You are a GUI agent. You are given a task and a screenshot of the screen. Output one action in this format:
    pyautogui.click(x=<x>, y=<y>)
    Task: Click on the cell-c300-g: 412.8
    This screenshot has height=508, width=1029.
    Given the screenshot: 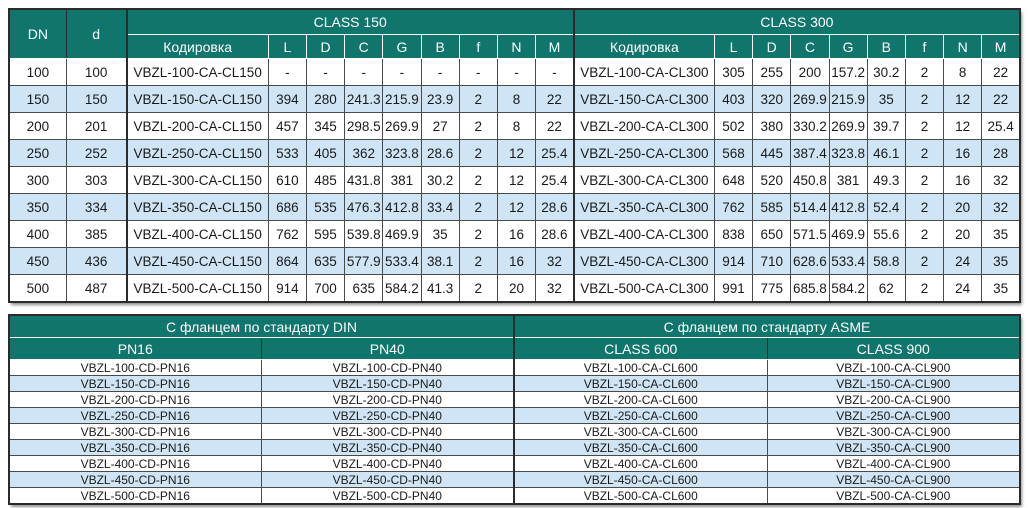 What is the action you would take?
    pyautogui.click(x=848, y=207)
    